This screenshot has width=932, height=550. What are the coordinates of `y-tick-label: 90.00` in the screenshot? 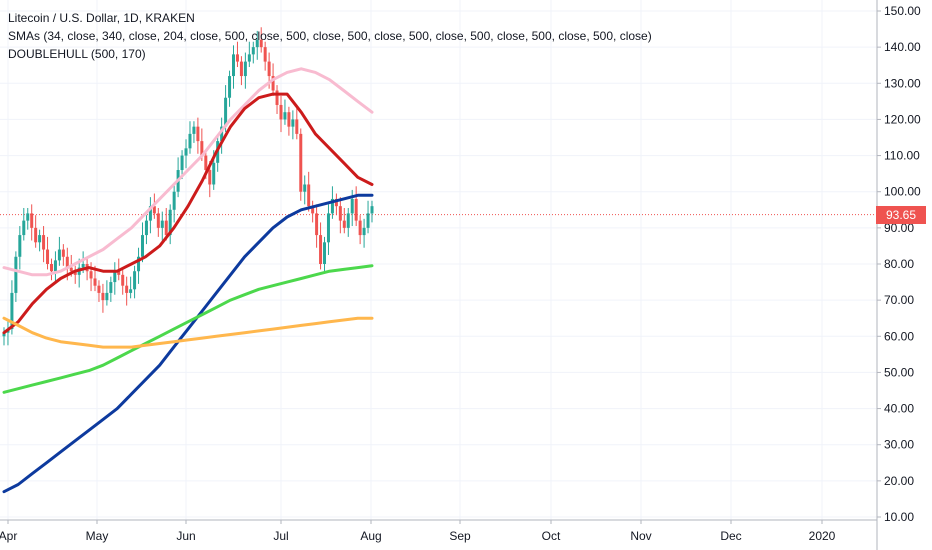 It's located at (899, 228).